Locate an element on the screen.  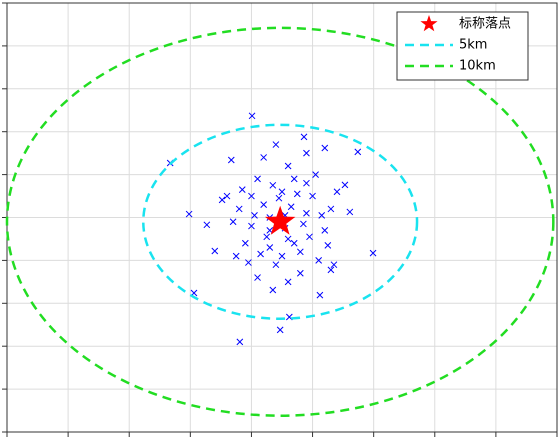
legend-symbol is located at coordinates (429, 23).